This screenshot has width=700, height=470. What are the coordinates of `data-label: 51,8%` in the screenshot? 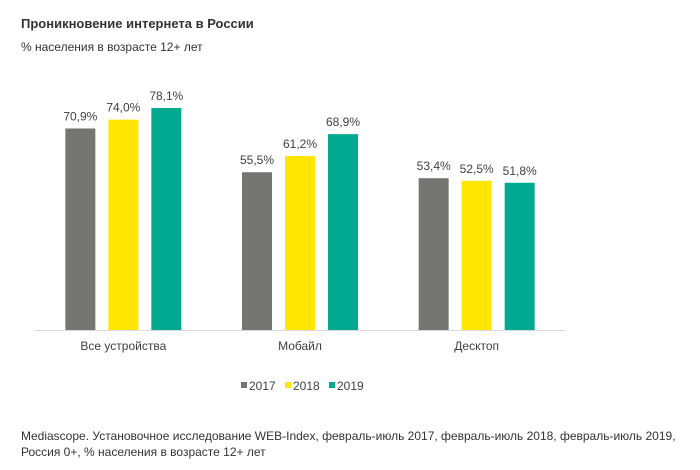 It's located at (520, 171).